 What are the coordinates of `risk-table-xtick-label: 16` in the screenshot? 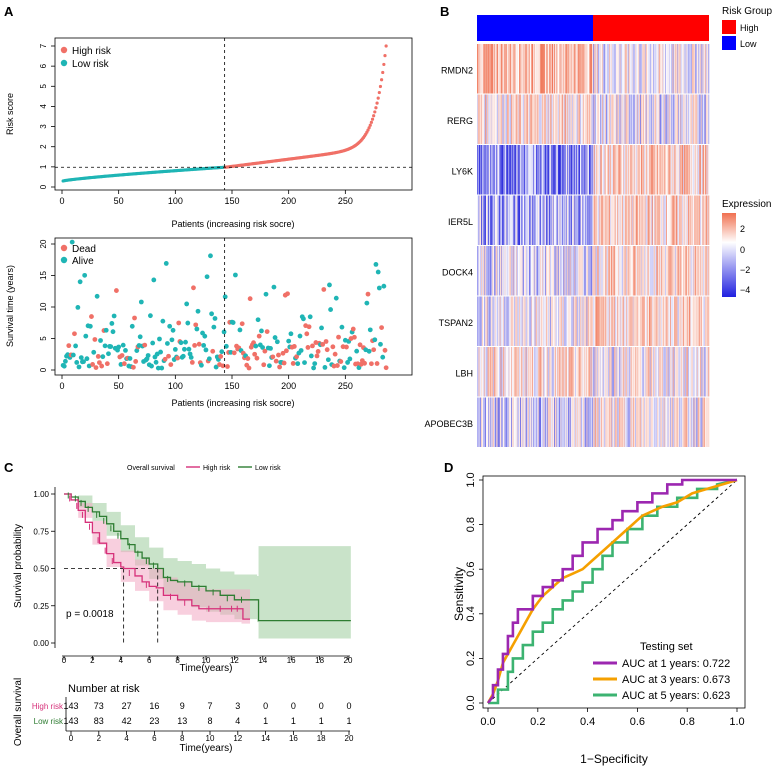 It's located at (293, 738).